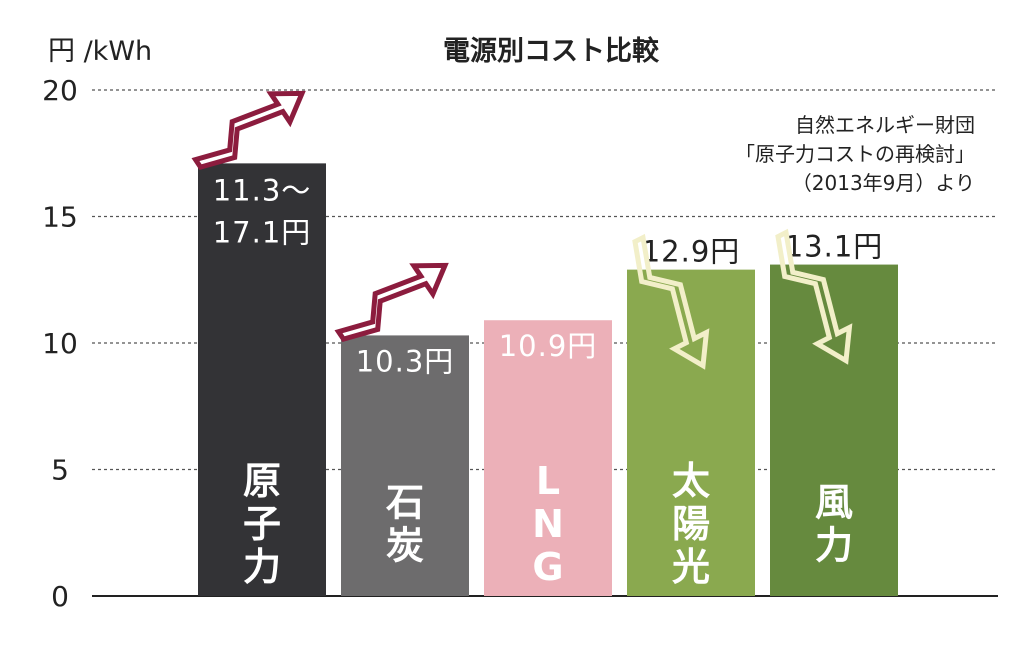 Image resolution: width=1032 pixels, height=648 pixels. I want to click on category-label: LNG, so click(548, 524).